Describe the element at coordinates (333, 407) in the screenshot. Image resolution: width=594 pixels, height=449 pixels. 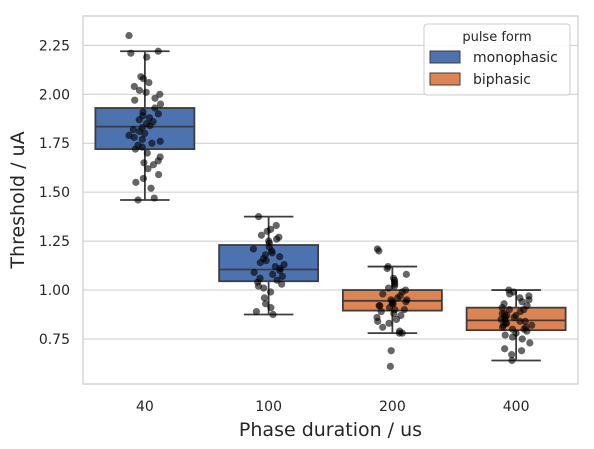
I see `x-tick-labels: 40 100 200 400` at that location.